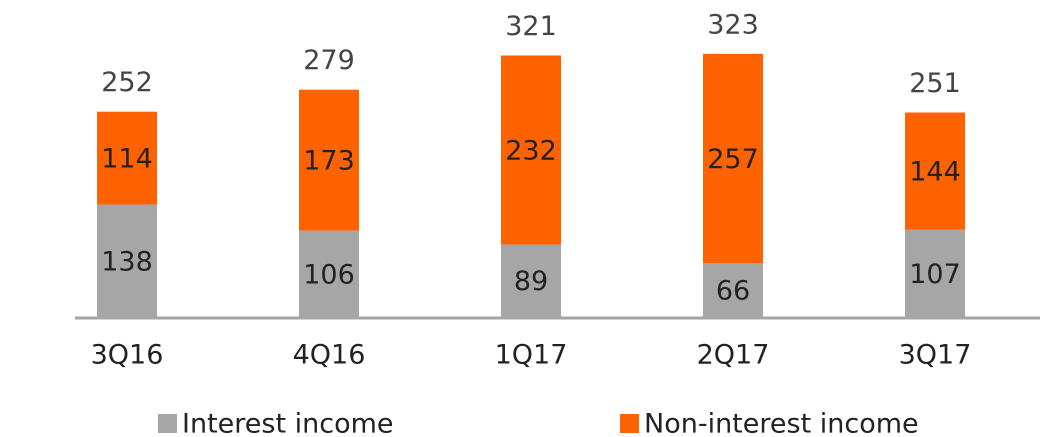 The height and width of the screenshot is (437, 1045). Describe the element at coordinates (329, 60) in the screenshot. I see `total-label: 279` at that location.